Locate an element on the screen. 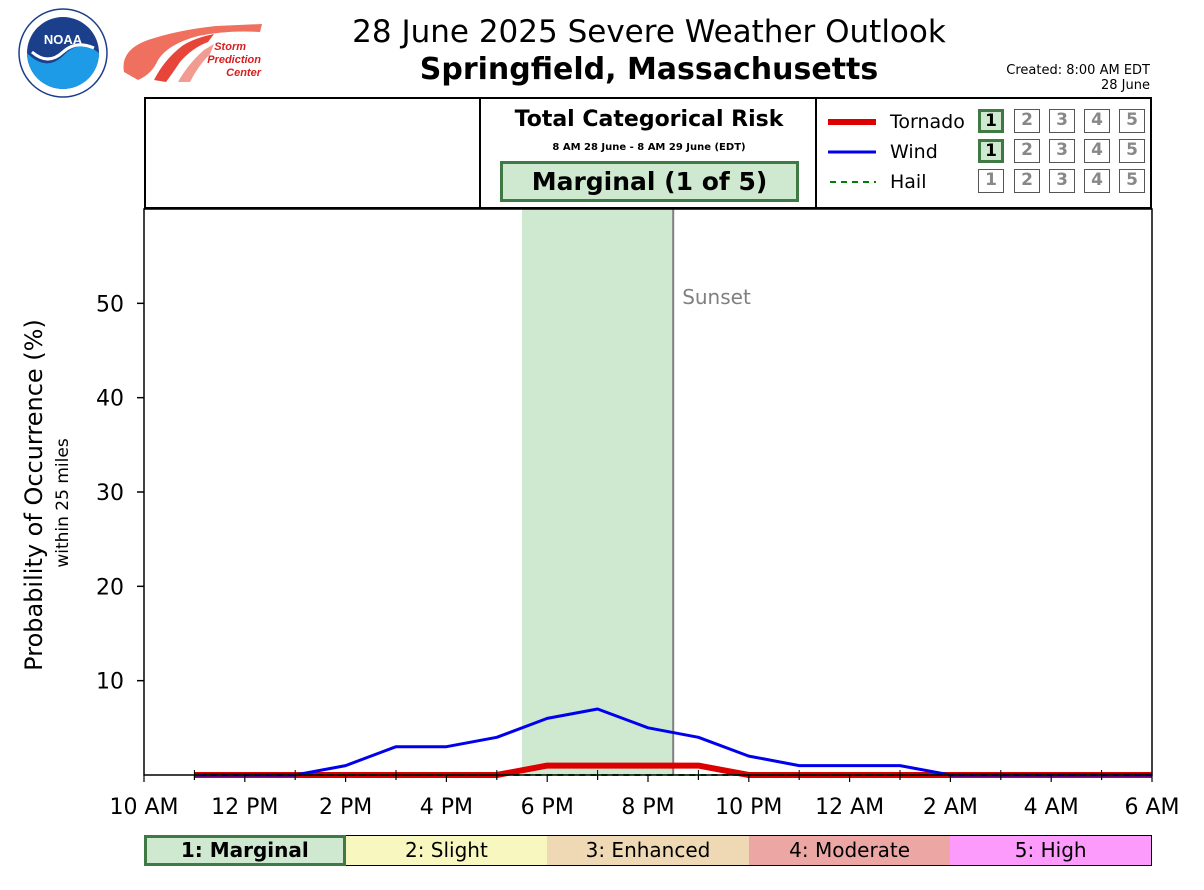 This screenshot has height=890, width=1204. tornado-level-3: 3 is located at coordinates (1062, 121).